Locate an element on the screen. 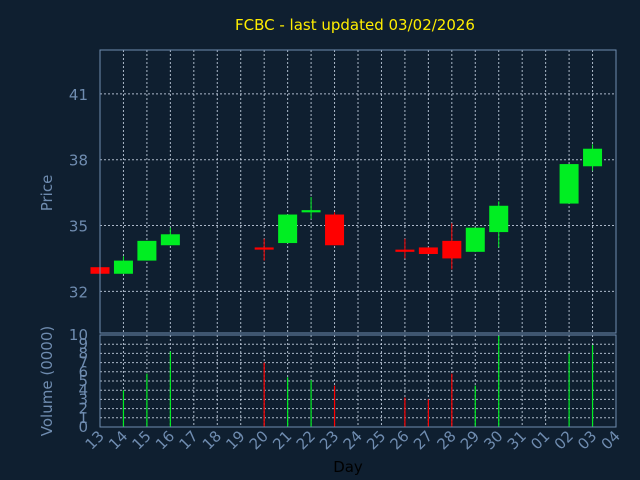 The width and height of the screenshot is (640, 480). volume-y-tick: 2 is located at coordinates (83, 409).